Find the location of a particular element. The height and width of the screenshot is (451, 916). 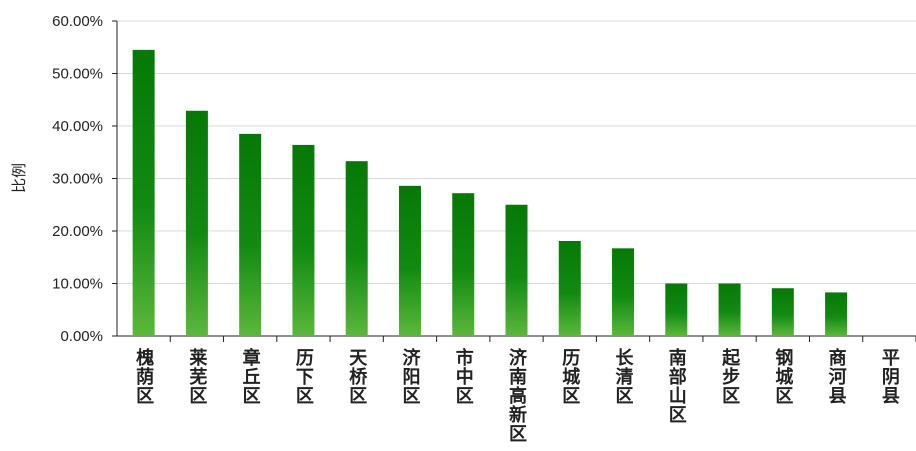

x-tick-label: 市中区 is located at coordinates (463, 376).